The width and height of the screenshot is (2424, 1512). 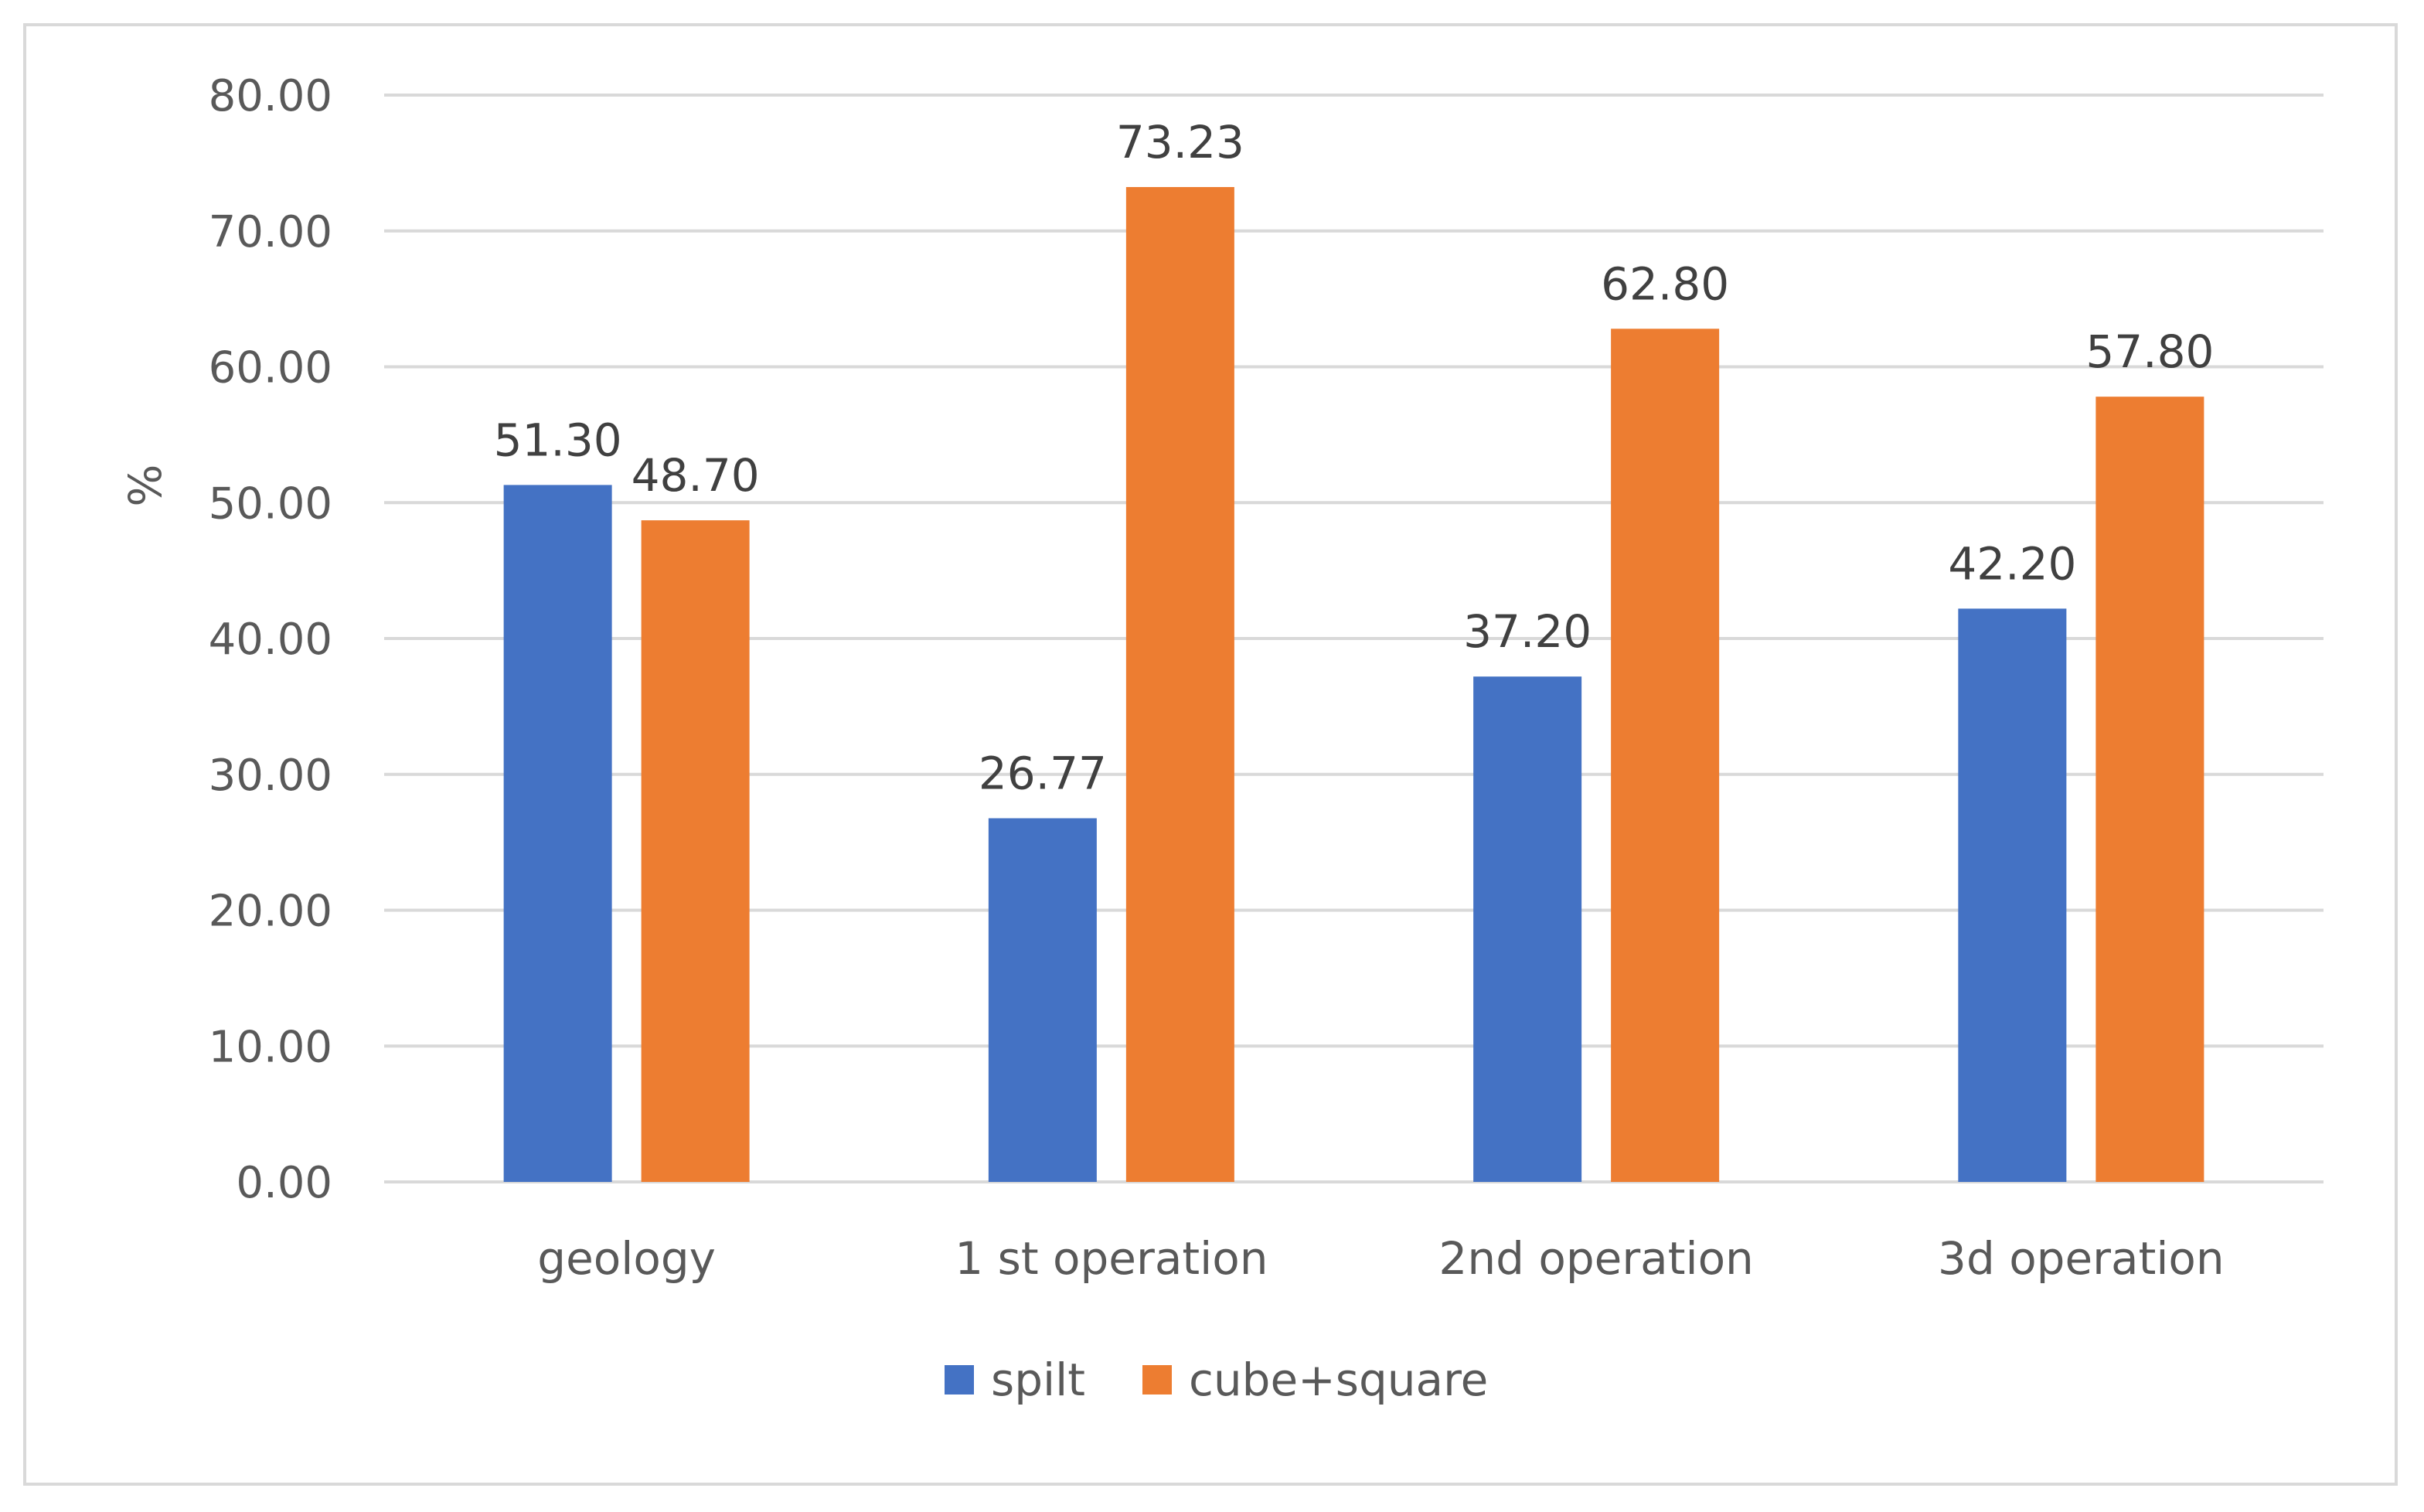 I want to click on legend: spilt cube+square, so click(x=1216, y=1380).